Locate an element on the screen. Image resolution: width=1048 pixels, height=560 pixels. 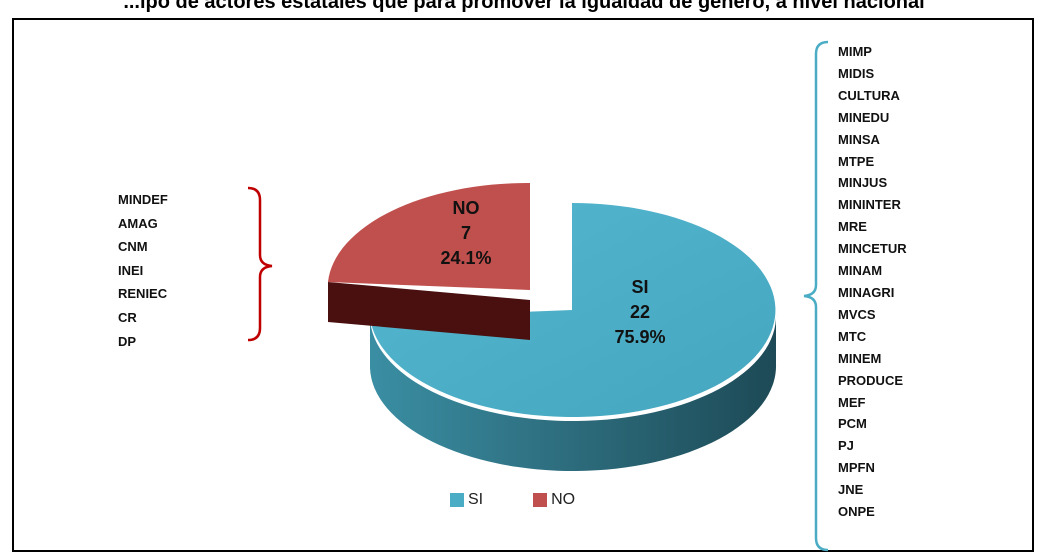
list-item: MINSA is located at coordinates (859, 139).